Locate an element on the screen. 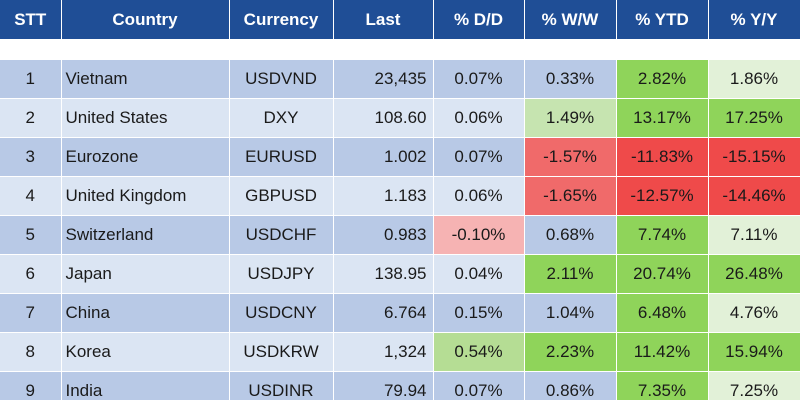  cell-stt: 1 is located at coordinates (31, 79).